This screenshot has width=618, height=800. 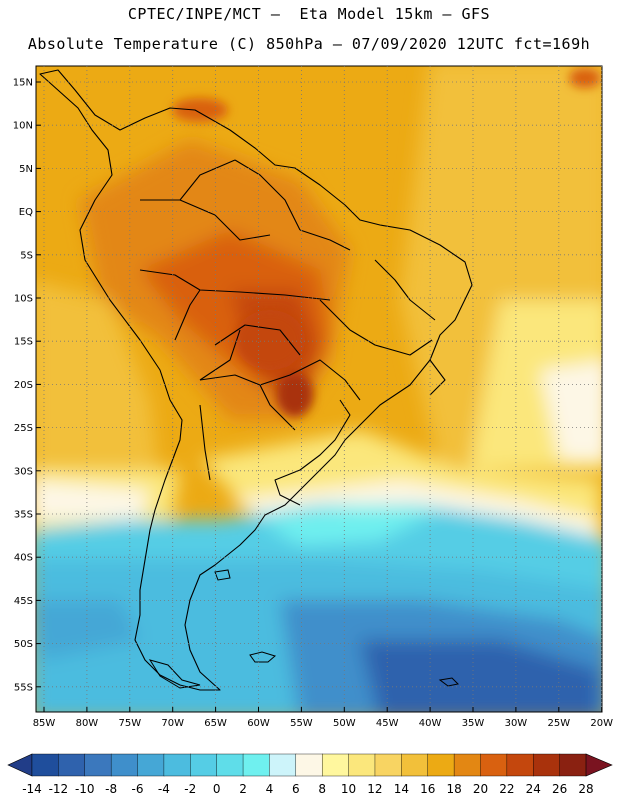 I want to click on colorbar-label: -6, so click(x=138, y=789).